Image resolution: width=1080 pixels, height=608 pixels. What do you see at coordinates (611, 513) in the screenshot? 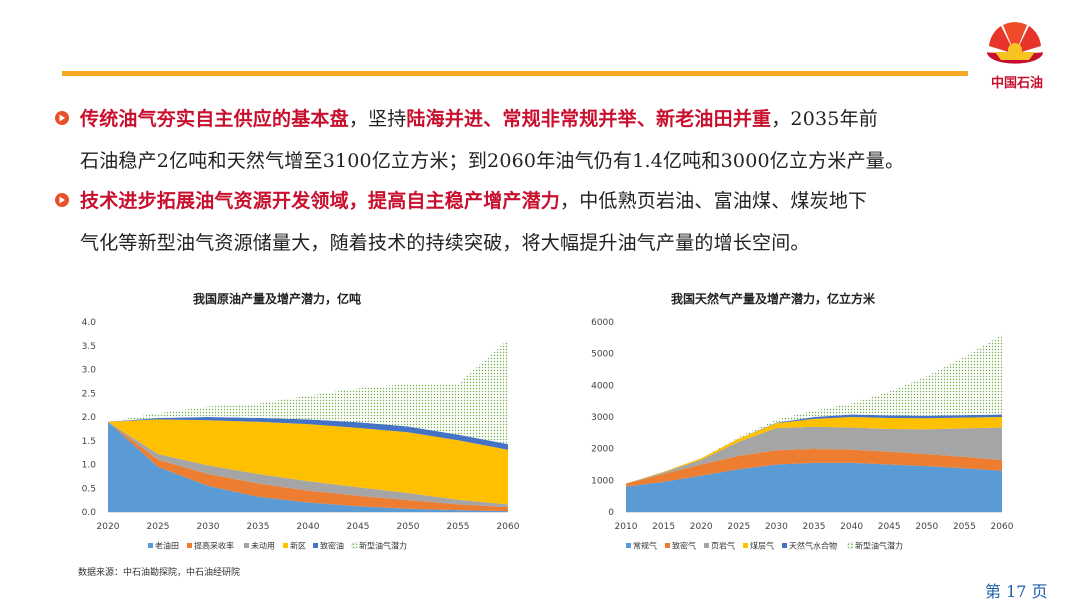
I see `y-tick-label: 0` at bounding box center [611, 513].